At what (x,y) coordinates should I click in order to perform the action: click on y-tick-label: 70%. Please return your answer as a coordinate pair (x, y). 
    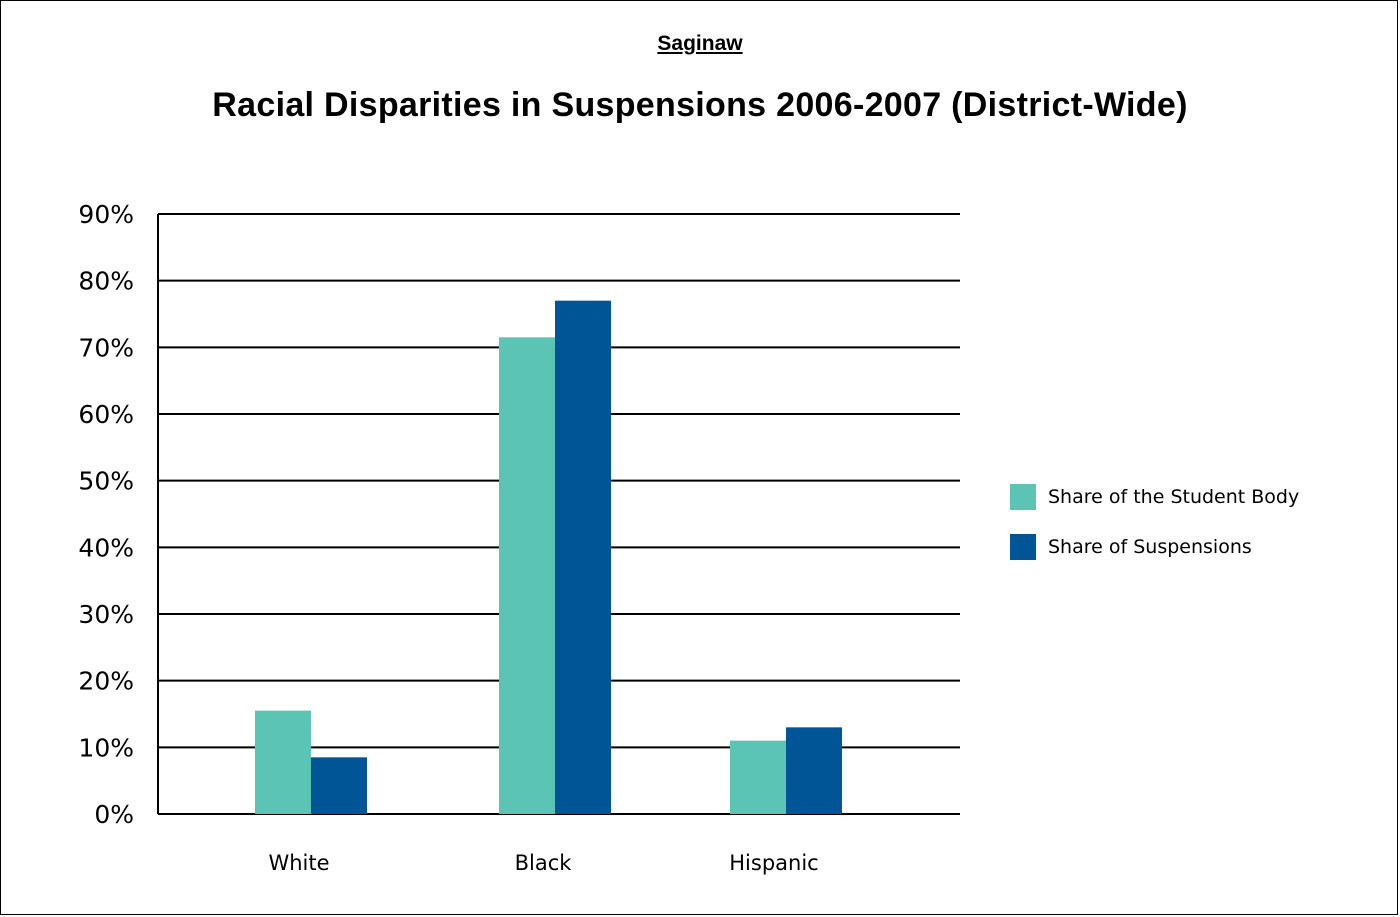
    Looking at the image, I should click on (106, 347).